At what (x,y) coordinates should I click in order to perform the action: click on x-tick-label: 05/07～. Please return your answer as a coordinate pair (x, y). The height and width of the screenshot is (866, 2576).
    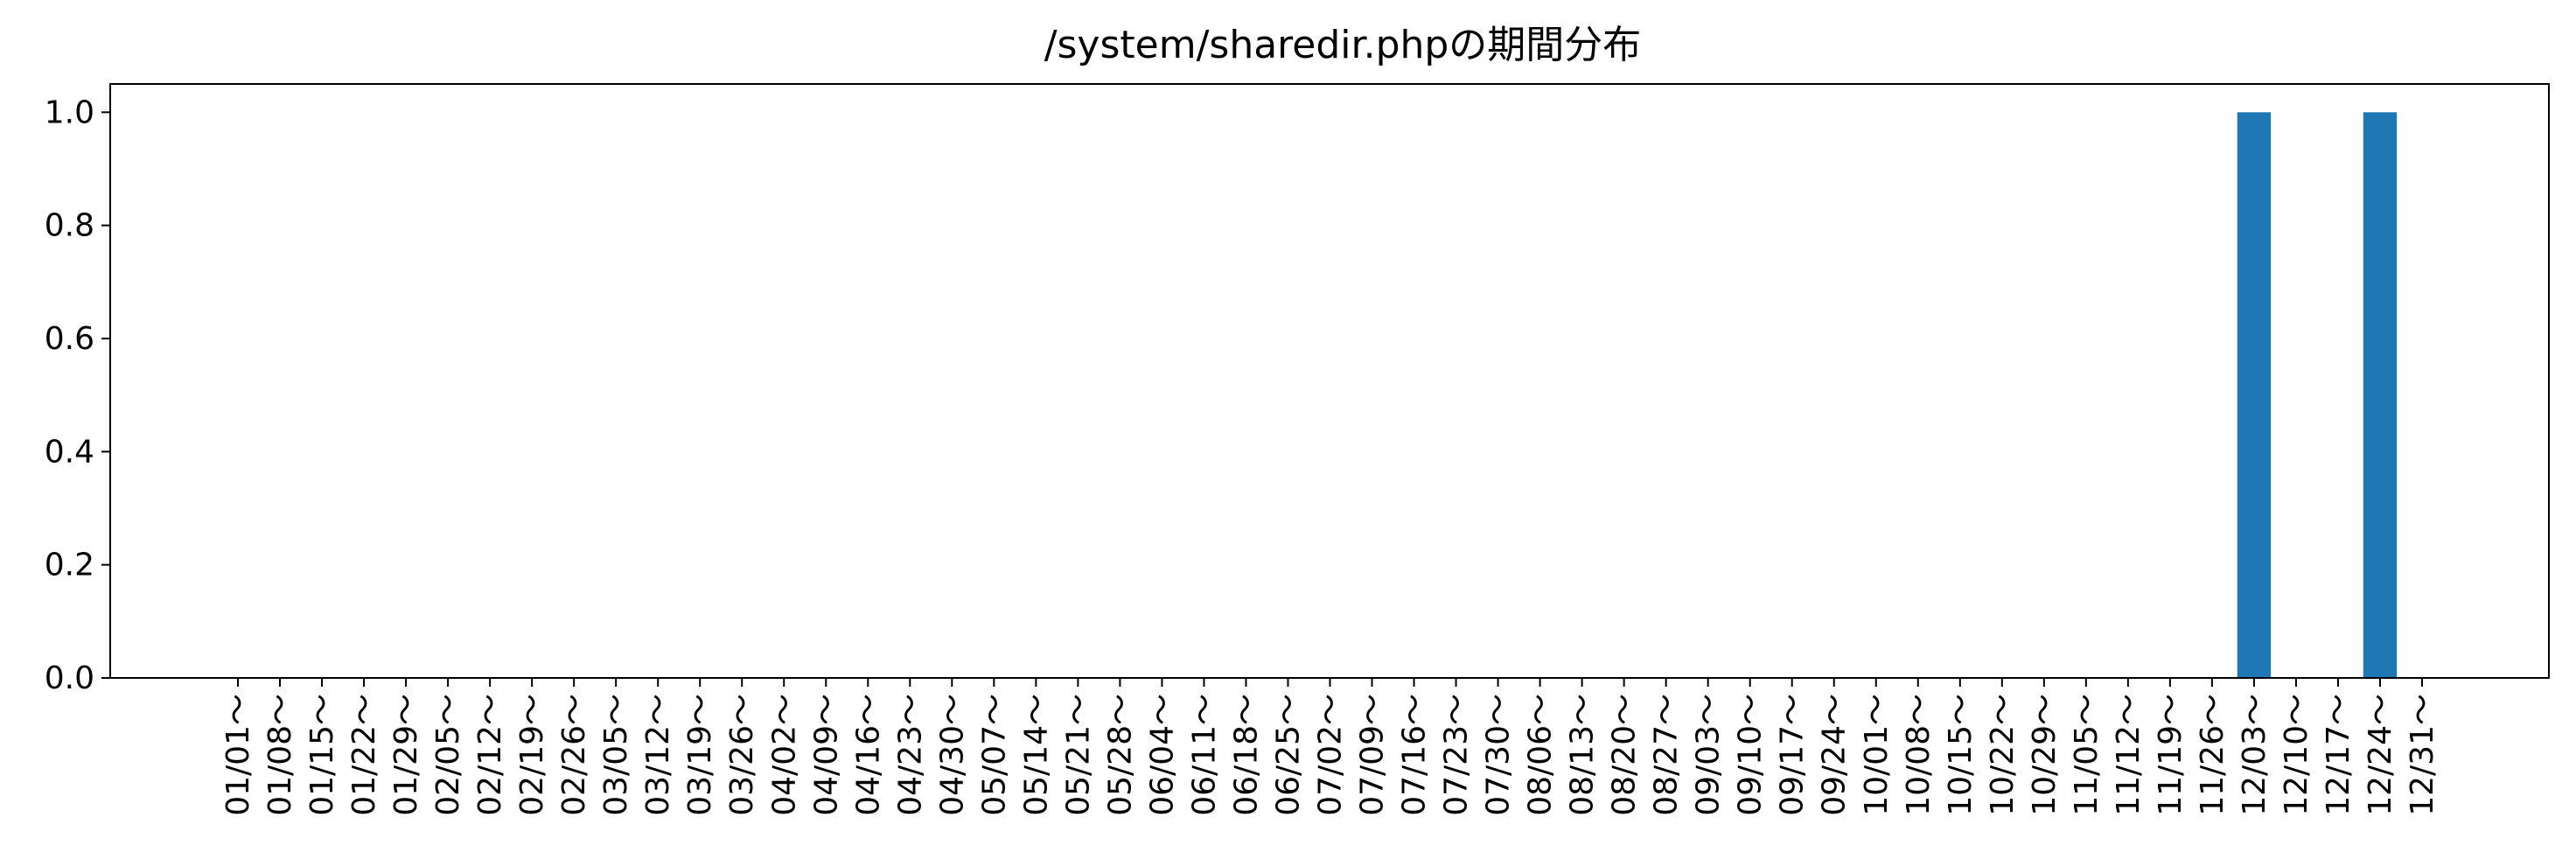
    Looking at the image, I should click on (994, 755).